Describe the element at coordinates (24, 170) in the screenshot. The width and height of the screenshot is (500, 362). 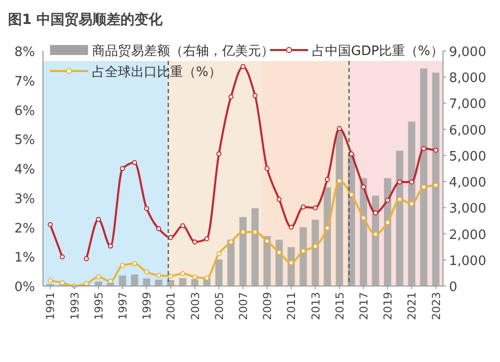
I see `y-tick-label: 4%` at that location.